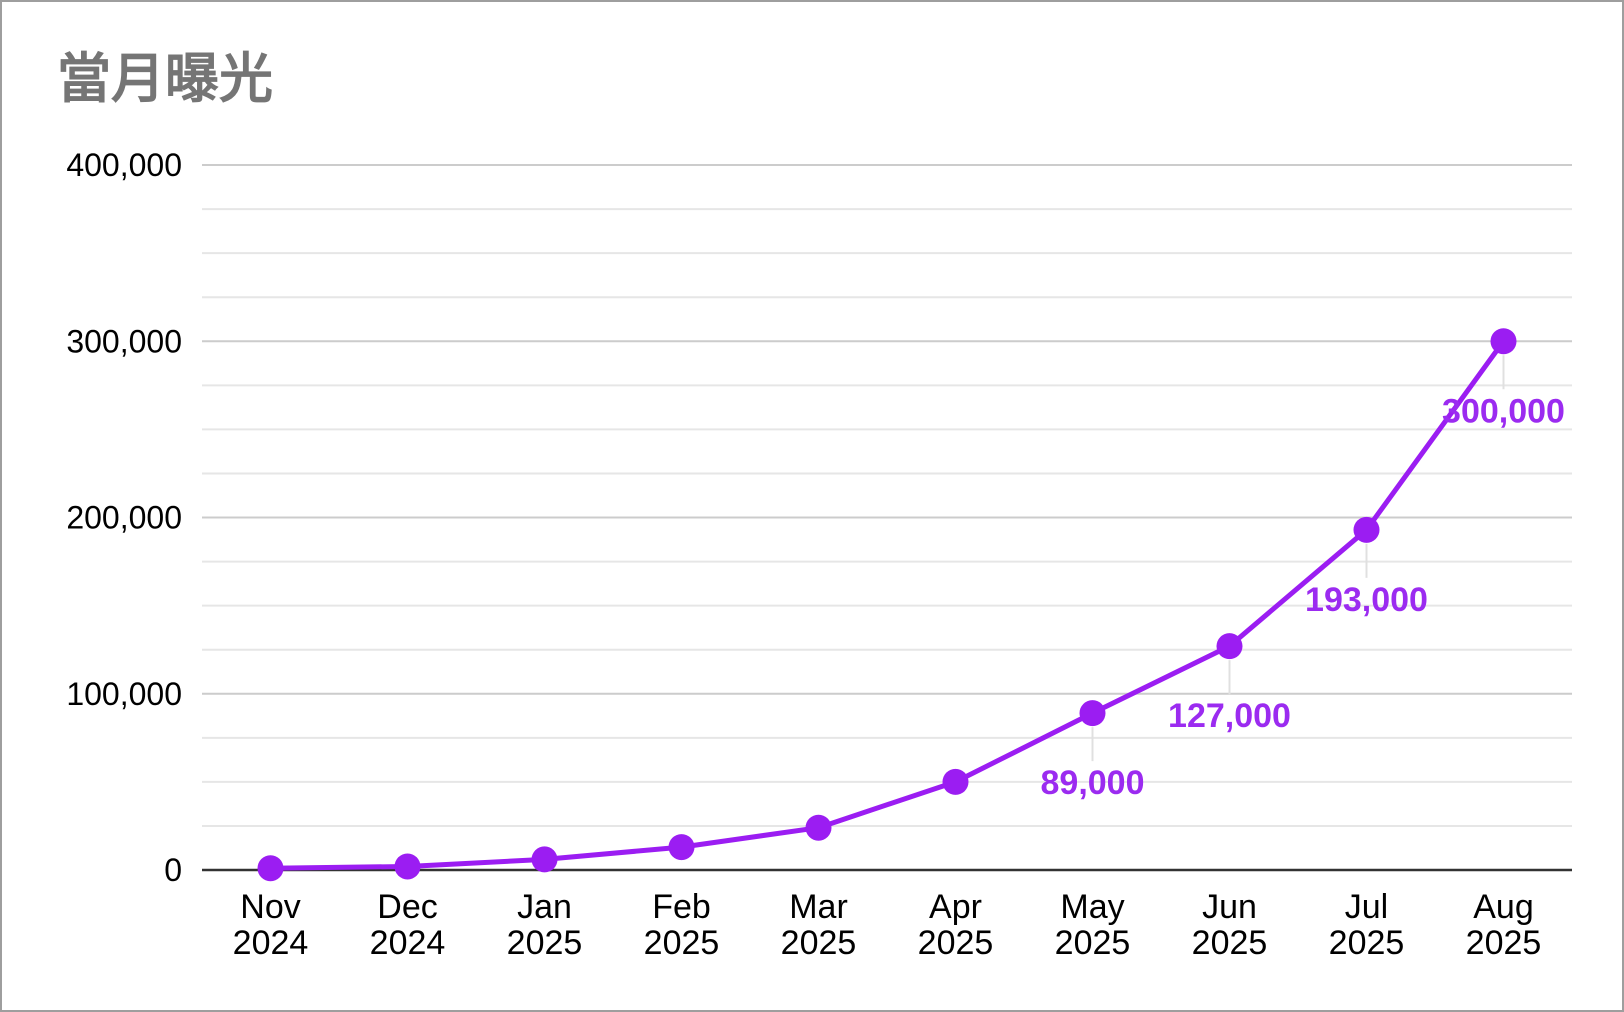 The width and height of the screenshot is (1624, 1012). What do you see at coordinates (408, 925) in the screenshot?
I see `x-tick-label: Dec 2024` at bounding box center [408, 925].